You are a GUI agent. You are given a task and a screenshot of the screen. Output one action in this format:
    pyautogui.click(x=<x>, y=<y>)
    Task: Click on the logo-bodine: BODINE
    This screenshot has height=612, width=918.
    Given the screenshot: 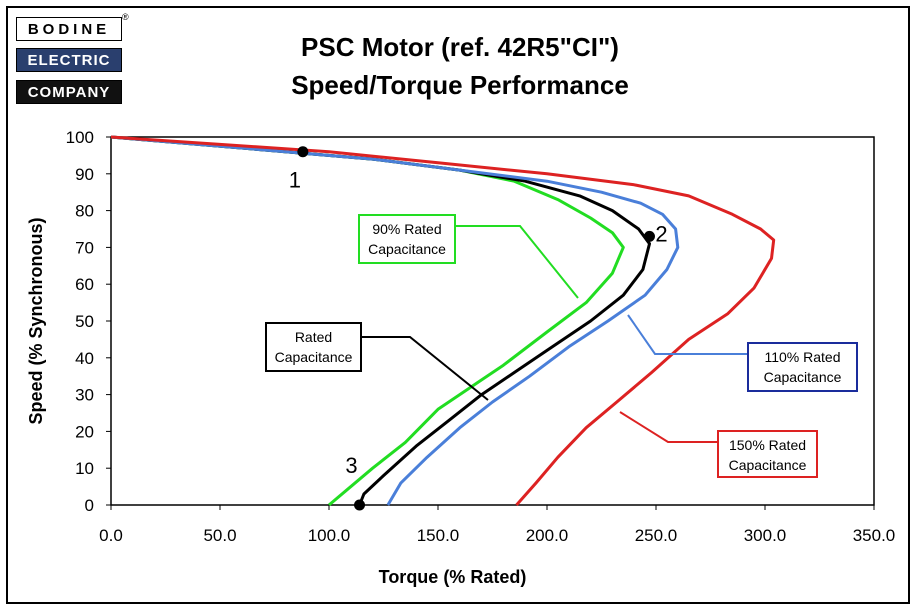 What is the action you would take?
    pyautogui.click(x=69, y=29)
    